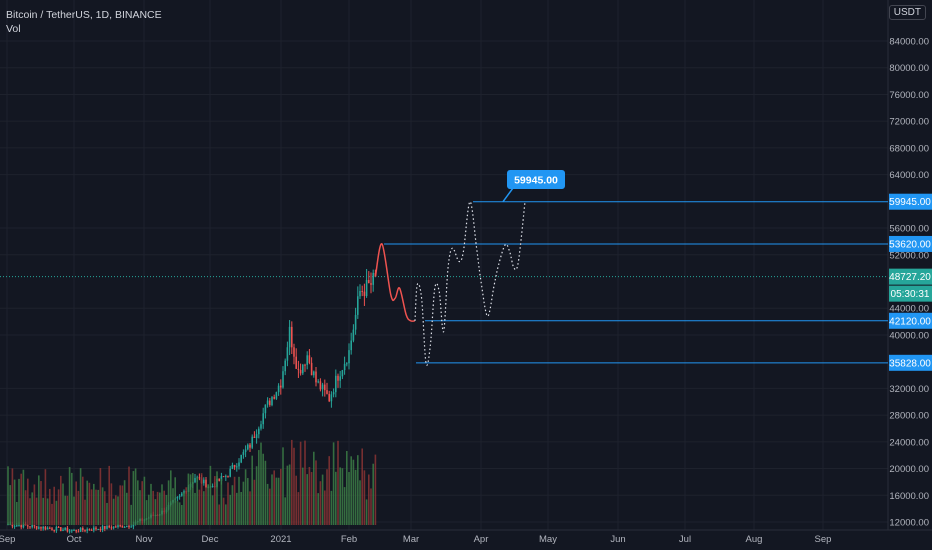  What do you see at coordinates (909, 42) in the screenshot?
I see `price-tick-label: 84000.00` at bounding box center [909, 42].